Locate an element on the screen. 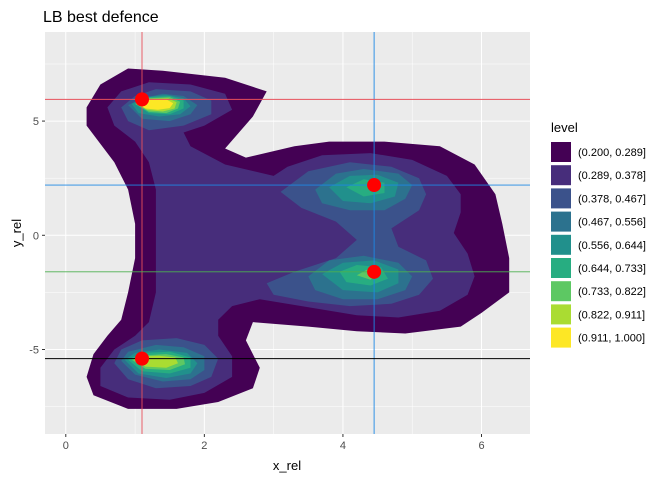 This screenshot has width=672, height=480. legend-label: (0.200, 0.289] is located at coordinates (612, 153).